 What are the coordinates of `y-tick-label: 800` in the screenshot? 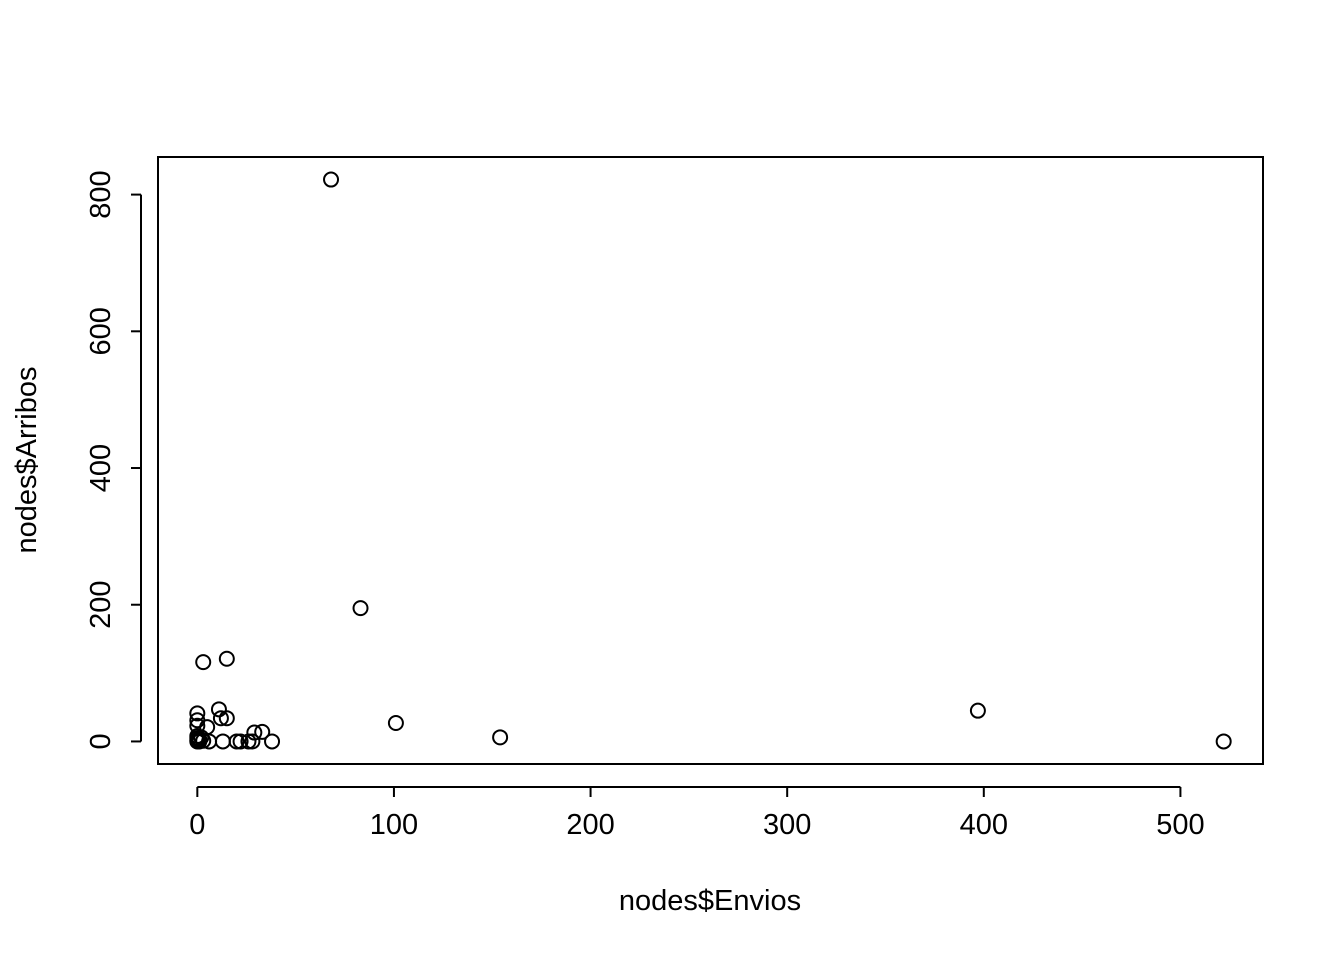 It's located at (101, 194).